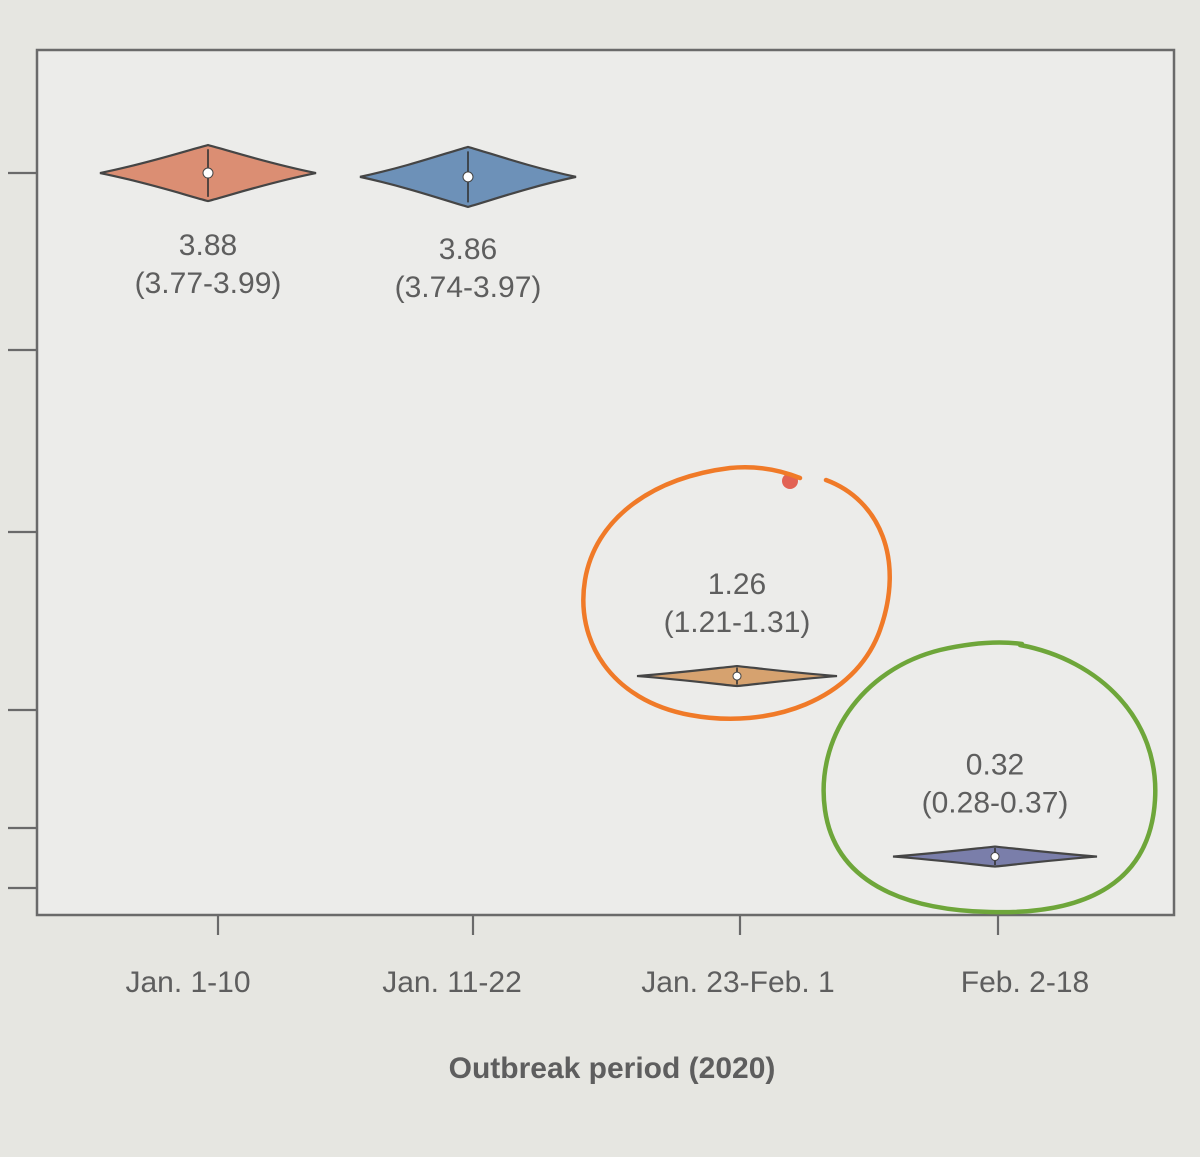 The height and width of the screenshot is (1157, 1200). I want to click on x-tick-label: Jan. 23-Feb. 1, so click(737, 982).